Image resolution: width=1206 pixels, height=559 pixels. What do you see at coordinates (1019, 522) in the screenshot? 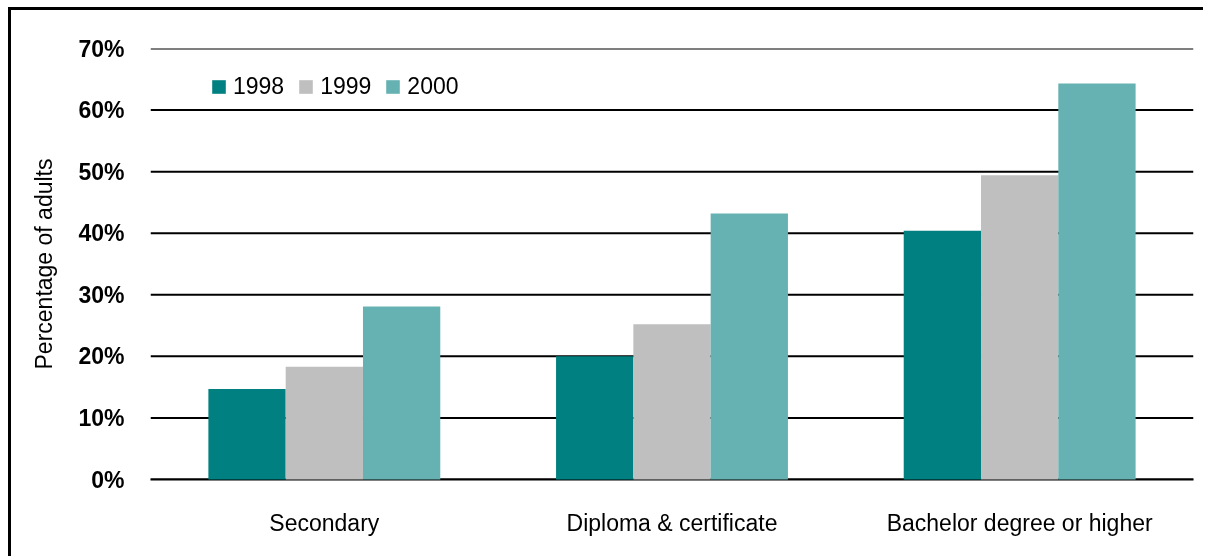
I see `x-tick-label: Bachelor degree or higher` at bounding box center [1019, 522].